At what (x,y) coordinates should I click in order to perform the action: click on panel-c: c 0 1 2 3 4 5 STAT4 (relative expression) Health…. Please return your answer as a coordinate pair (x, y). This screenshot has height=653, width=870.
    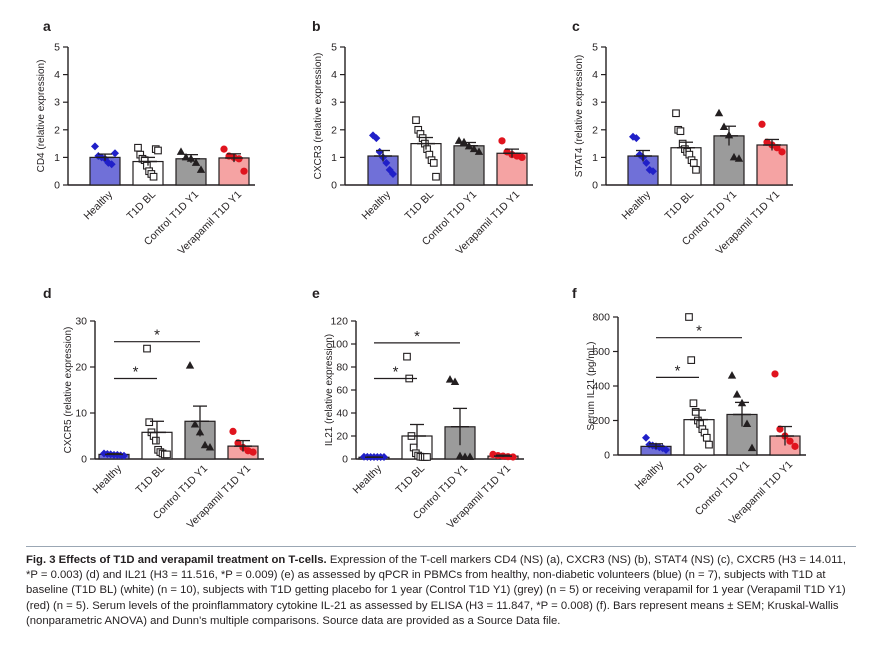
    Looking at the image, I should click on (682, 137).